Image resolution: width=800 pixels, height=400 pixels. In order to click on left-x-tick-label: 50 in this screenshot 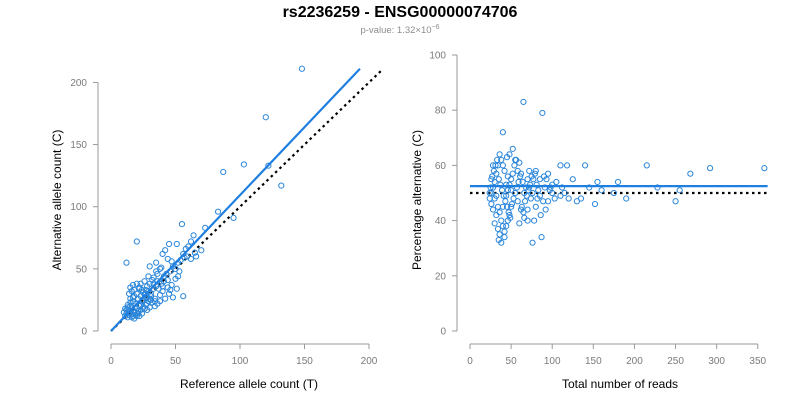, I will do `click(176, 361)`.